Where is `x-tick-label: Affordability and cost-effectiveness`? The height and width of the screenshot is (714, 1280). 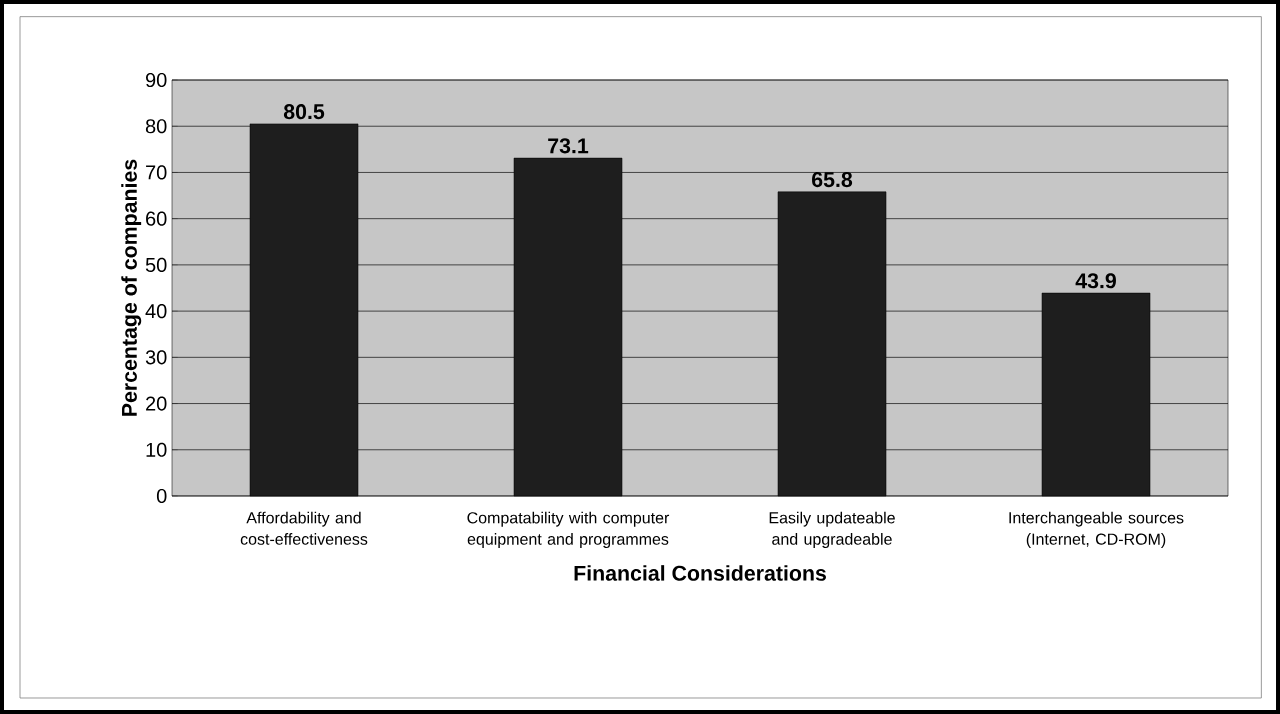 x-tick-label: Affordability and cost-effectiveness is located at coordinates (304, 528).